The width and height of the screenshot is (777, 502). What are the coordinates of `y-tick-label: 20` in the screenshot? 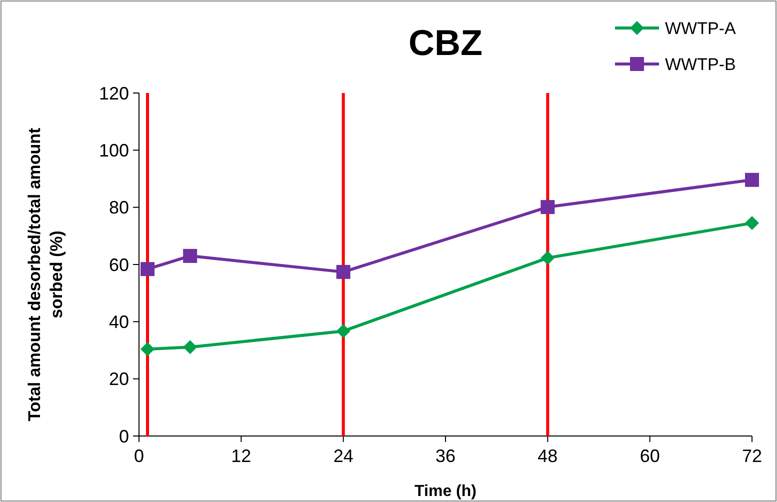 It's located at (118, 379).